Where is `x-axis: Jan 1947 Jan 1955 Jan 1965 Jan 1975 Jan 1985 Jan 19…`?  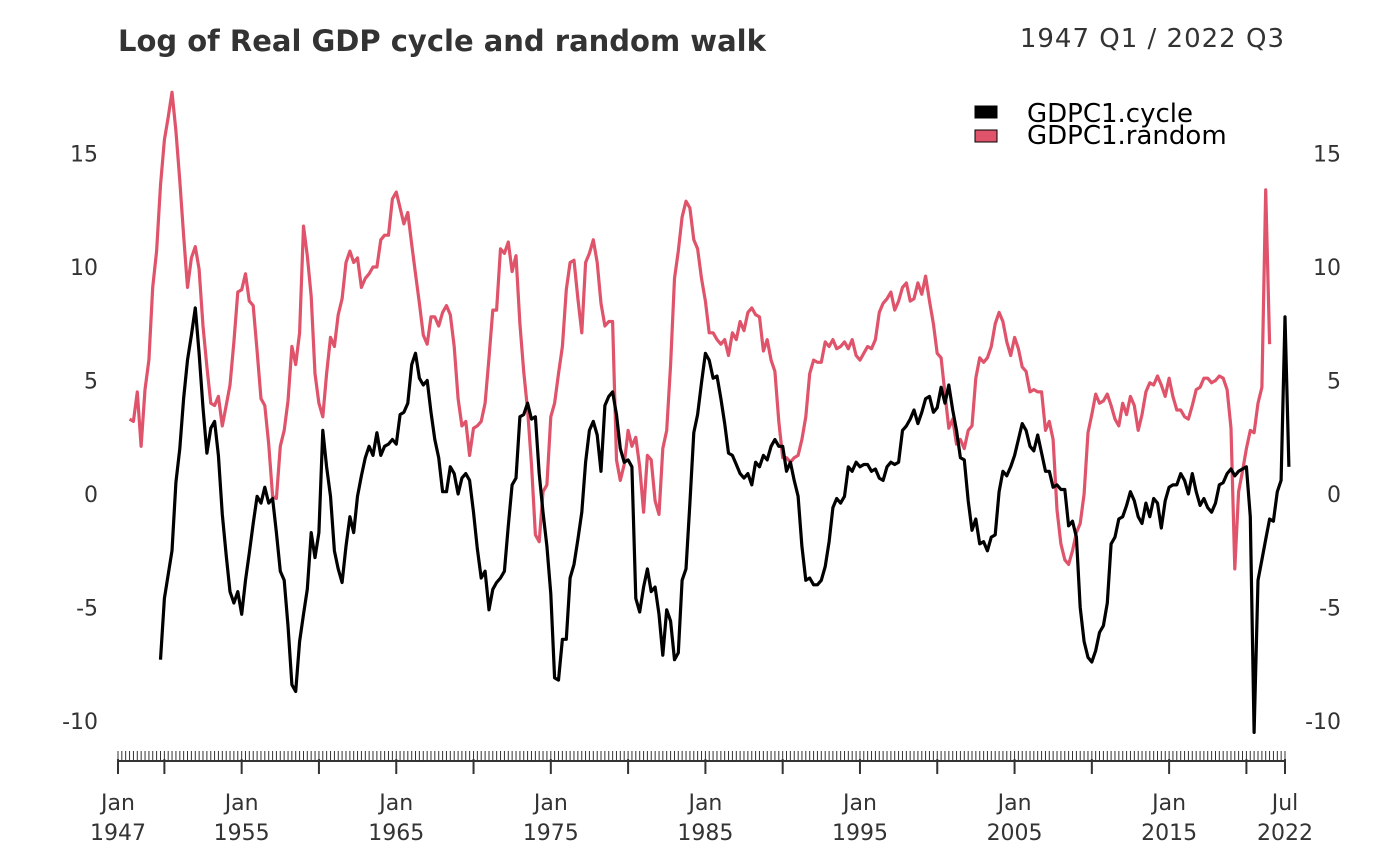 x-axis: Jan 1947 Jan 1955 Jan 1965 Jan 1975 Jan 1985 Jan 19… is located at coordinates (701, 798).